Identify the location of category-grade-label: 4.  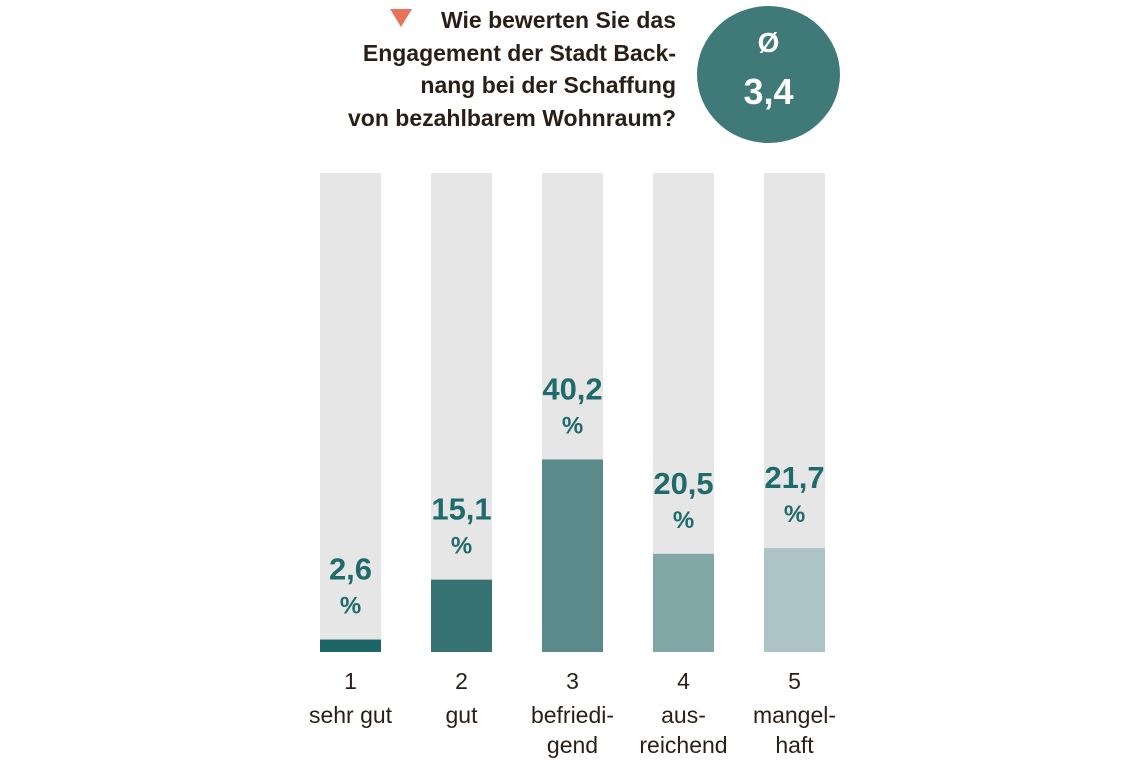
(683, 681).